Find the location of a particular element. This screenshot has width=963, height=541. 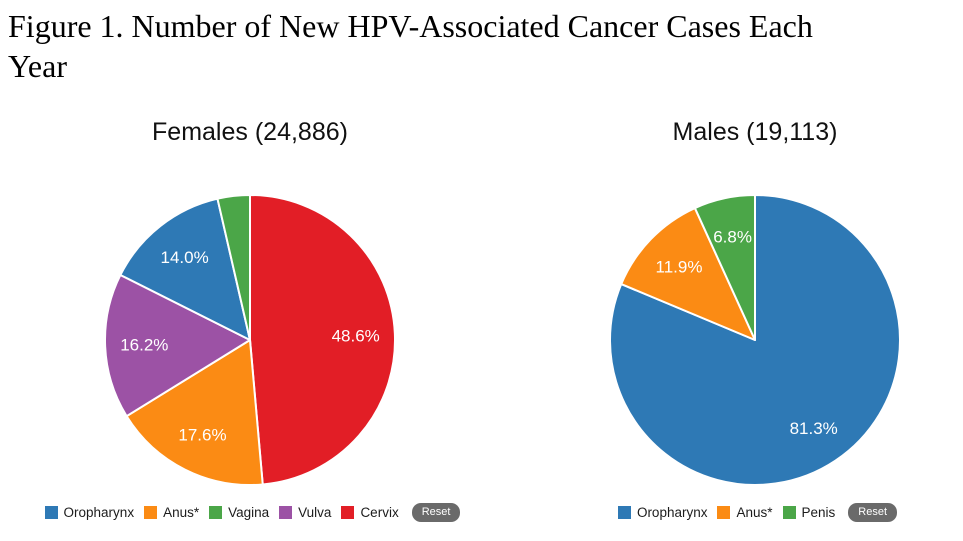

reset-button-males: Reset is located at coordinates (873, 512).